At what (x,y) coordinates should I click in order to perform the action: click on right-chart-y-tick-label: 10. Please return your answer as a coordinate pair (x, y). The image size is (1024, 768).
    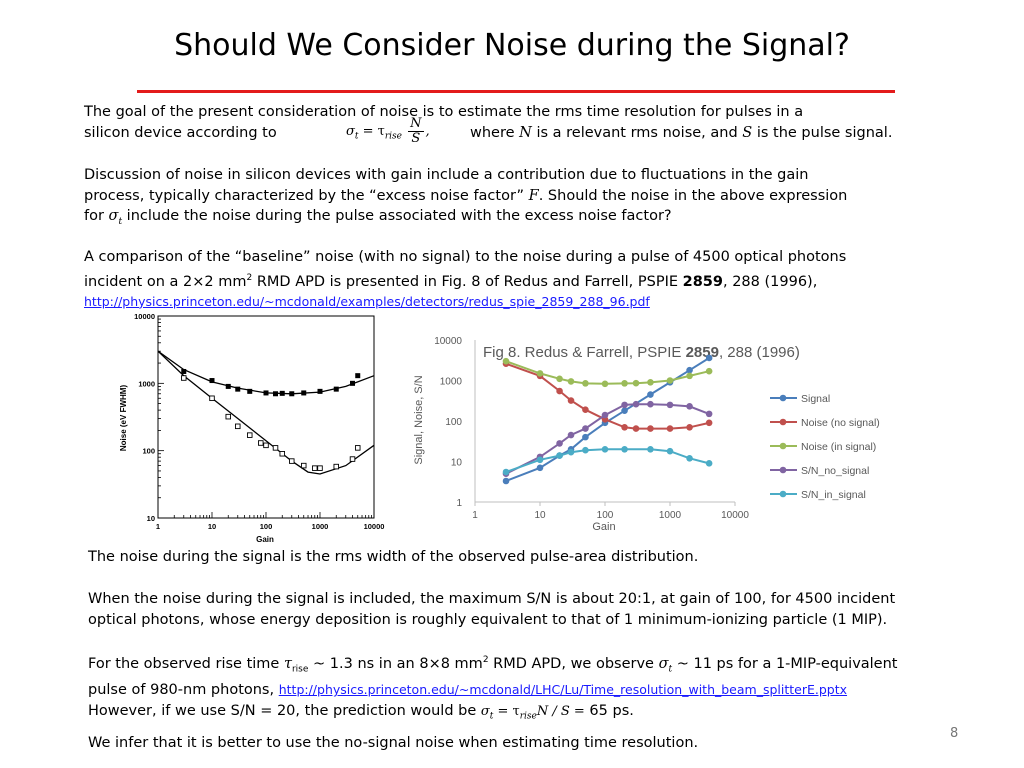
    Looking at the image, I should click on (457, 463).